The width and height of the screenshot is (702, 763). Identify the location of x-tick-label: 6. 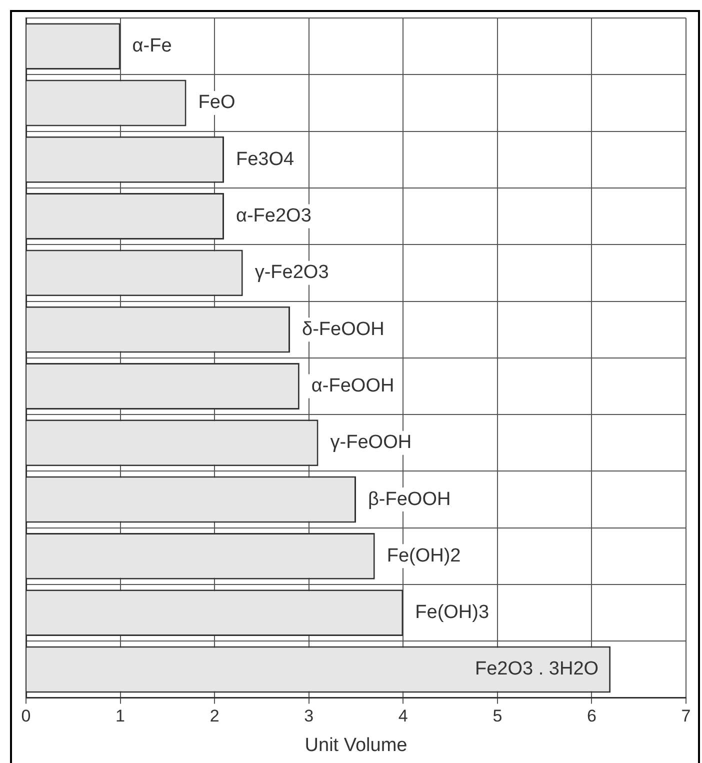
(591, 716).